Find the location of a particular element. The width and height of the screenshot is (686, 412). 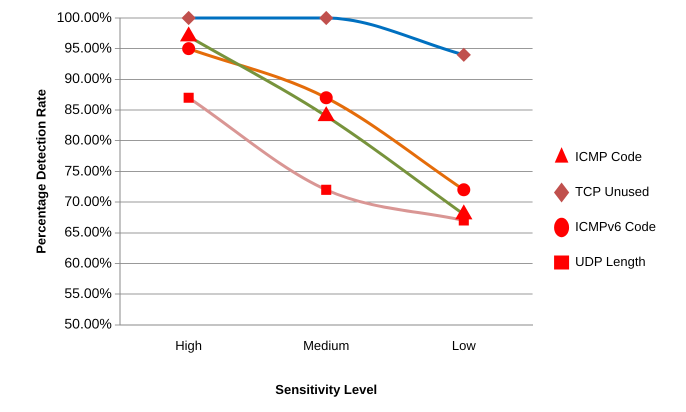

legend-label: ICMP Code is located at coordinates (608, 156).